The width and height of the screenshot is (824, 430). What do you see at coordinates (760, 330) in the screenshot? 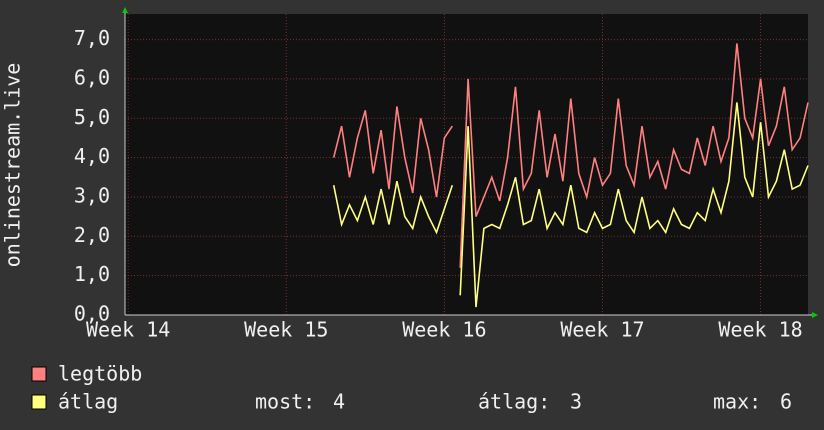
I see `x-tick-label: Week 18` at bounding box center [760, 330].